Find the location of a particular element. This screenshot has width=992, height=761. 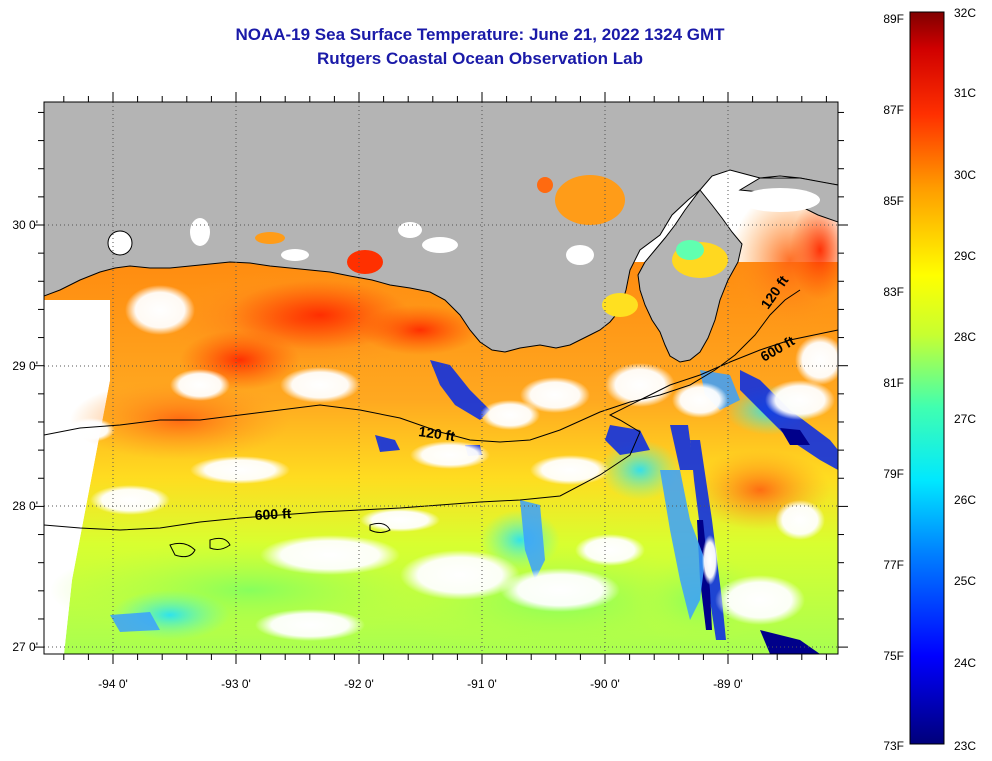

c-label: 32C is located at coordinates (965, 13).